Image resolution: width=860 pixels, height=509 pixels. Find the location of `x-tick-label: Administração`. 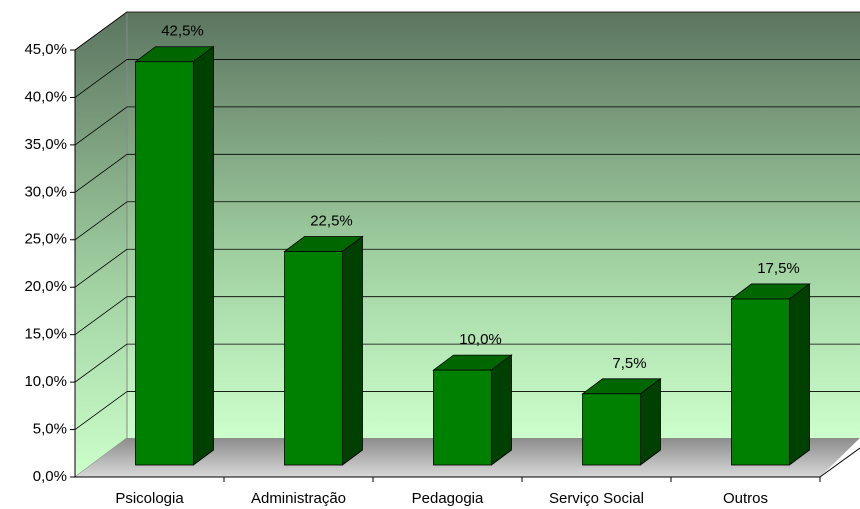

x-tick-label: Administração is located at coordinates (298, 498).